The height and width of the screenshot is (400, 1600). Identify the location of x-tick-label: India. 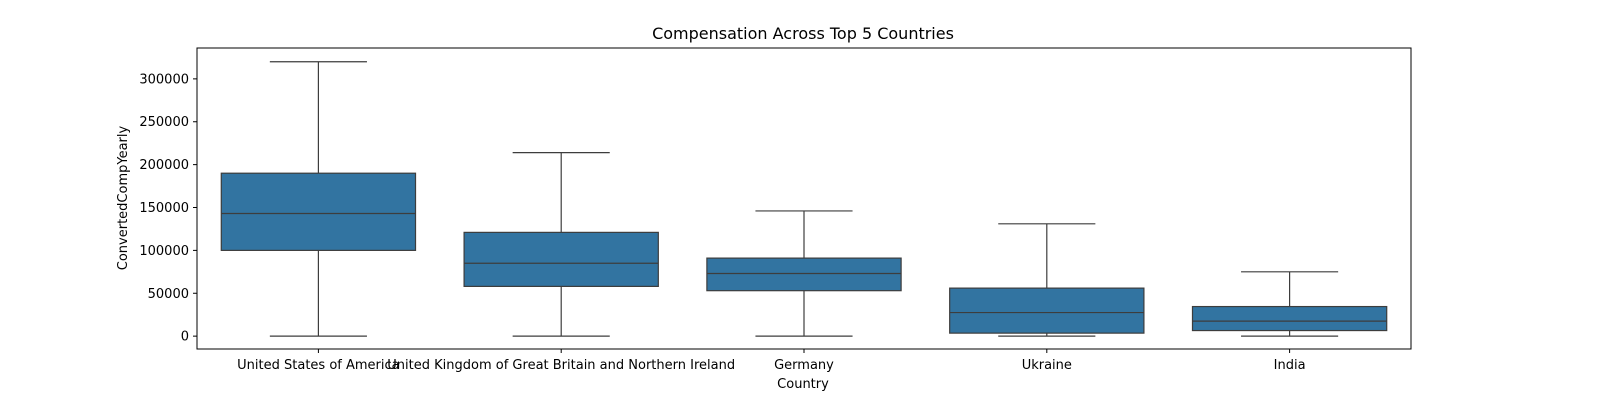
(1290, 365).